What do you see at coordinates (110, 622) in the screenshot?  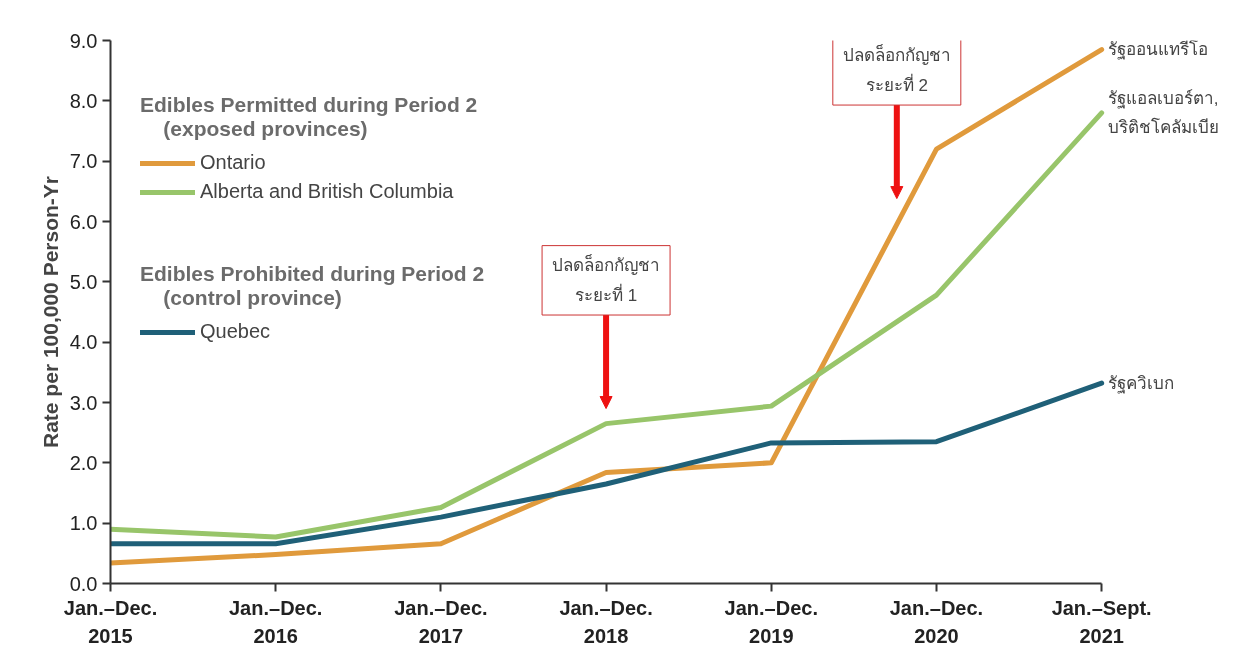 I see `x-tick-label: Jan.–Dec. 2015` at bounding box center [110, 622].